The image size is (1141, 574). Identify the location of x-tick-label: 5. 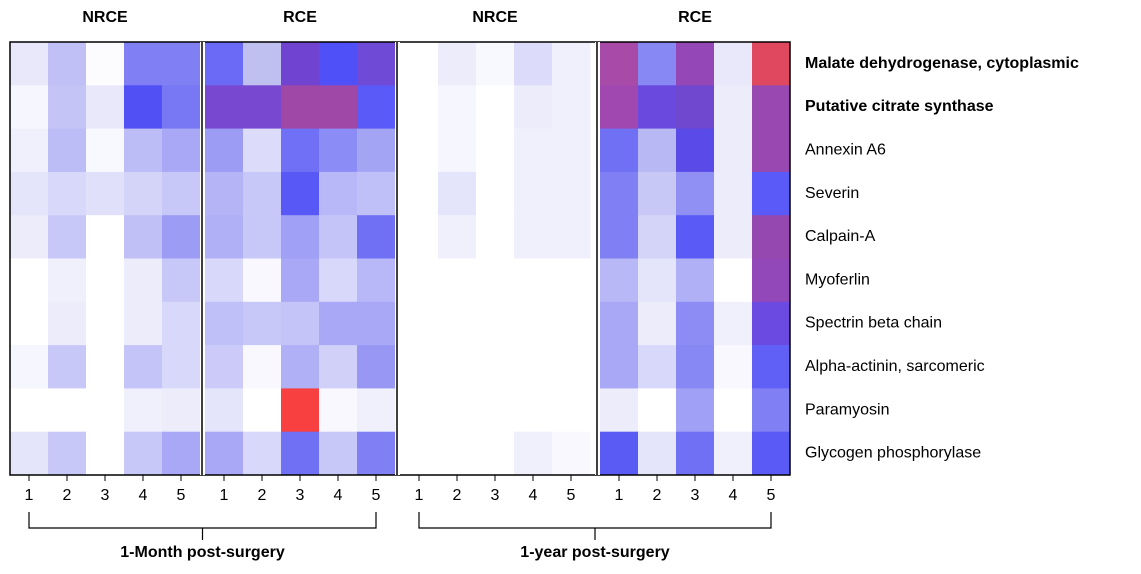
(771, 495).